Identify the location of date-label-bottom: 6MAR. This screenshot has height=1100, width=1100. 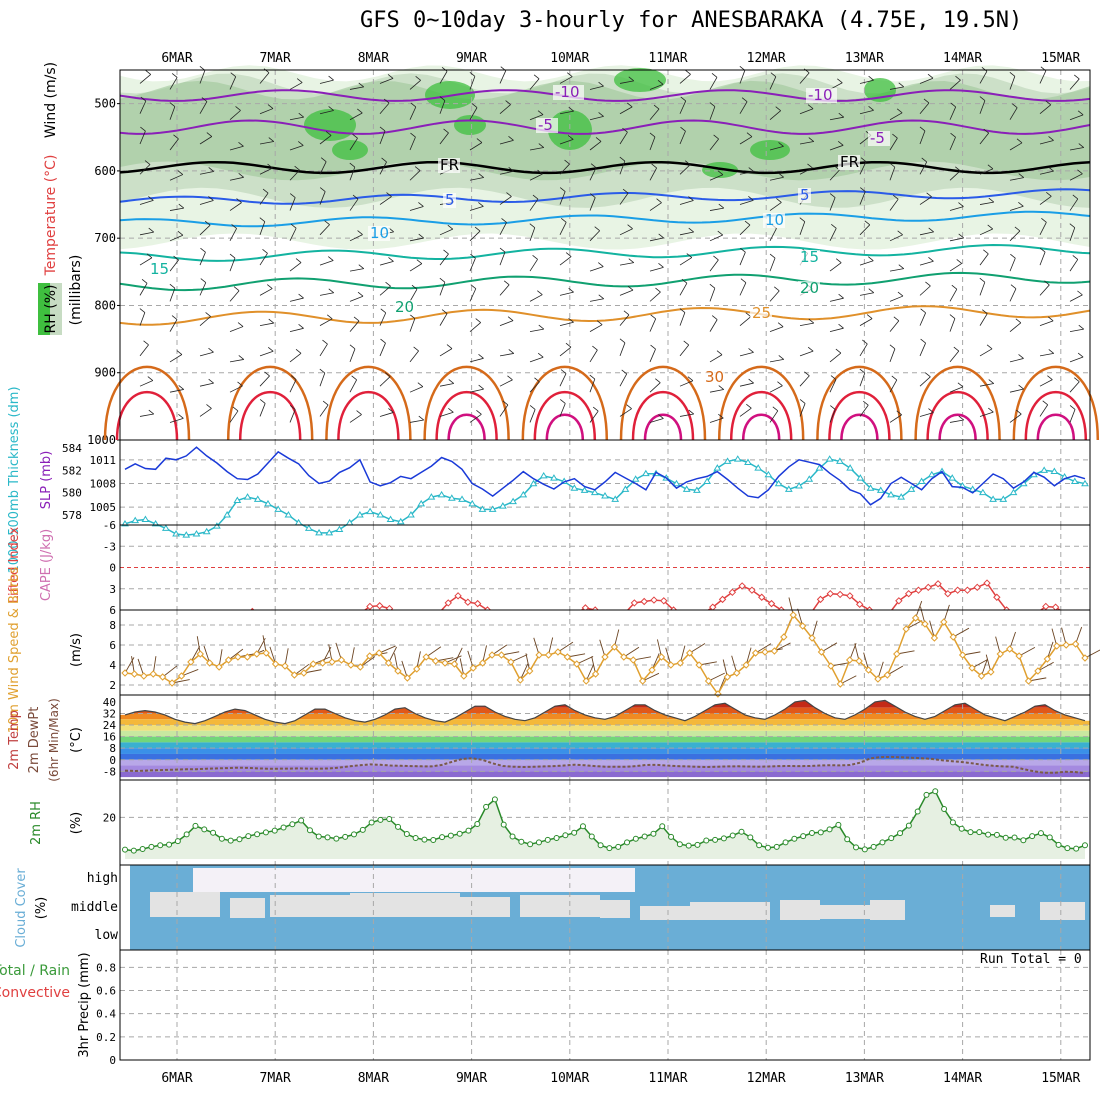
(176, 1078).